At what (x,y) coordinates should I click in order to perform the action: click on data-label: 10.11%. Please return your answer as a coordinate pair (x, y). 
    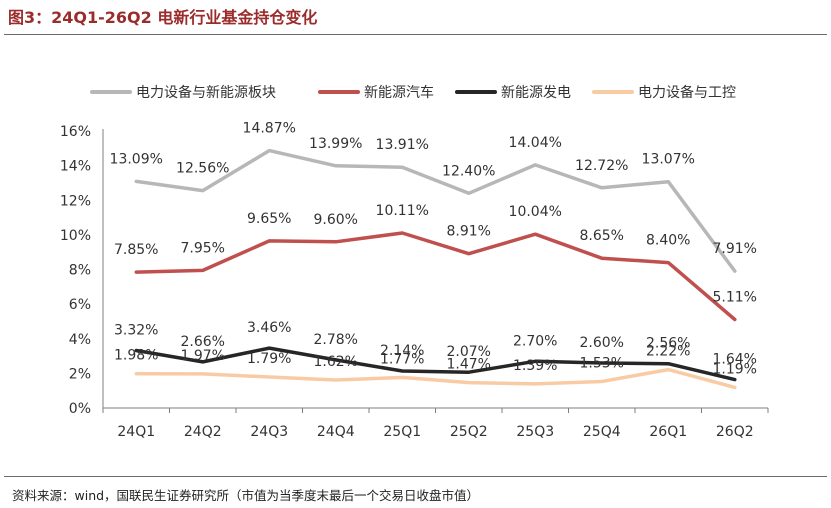
    Looking at the image, I should click on (402, 211).